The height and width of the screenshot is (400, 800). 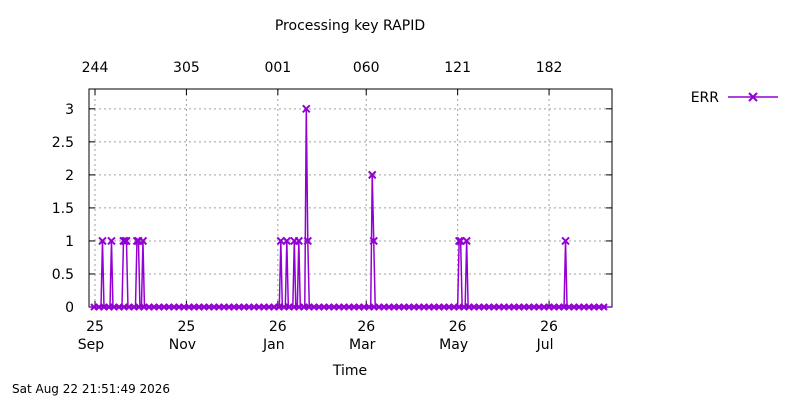 I want to click on chart-title: Processing key RAPID, so click(x=350, y=26).